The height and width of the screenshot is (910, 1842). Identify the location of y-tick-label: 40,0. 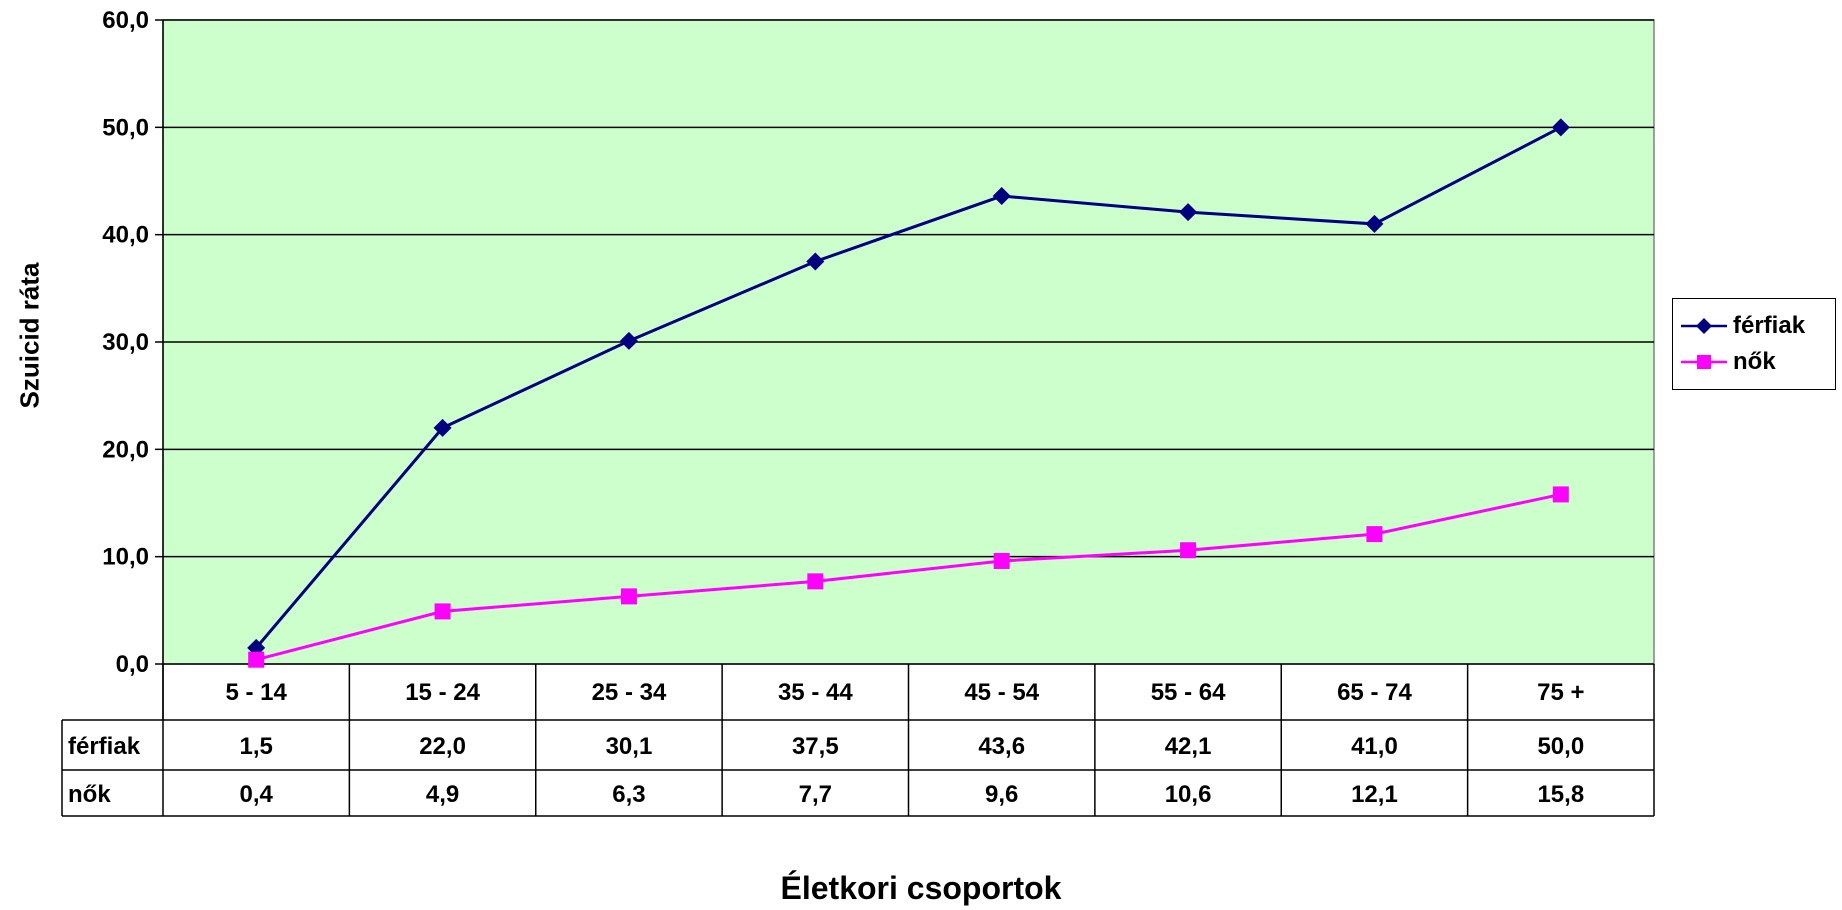
(125, 235).